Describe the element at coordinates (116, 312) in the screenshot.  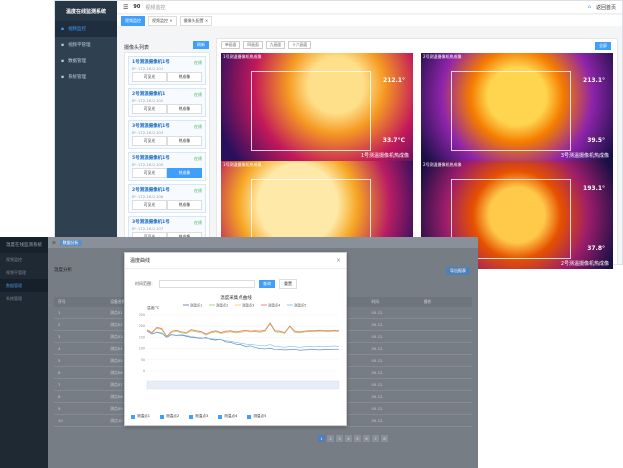
I see `table-cell: 测点01` at that location.